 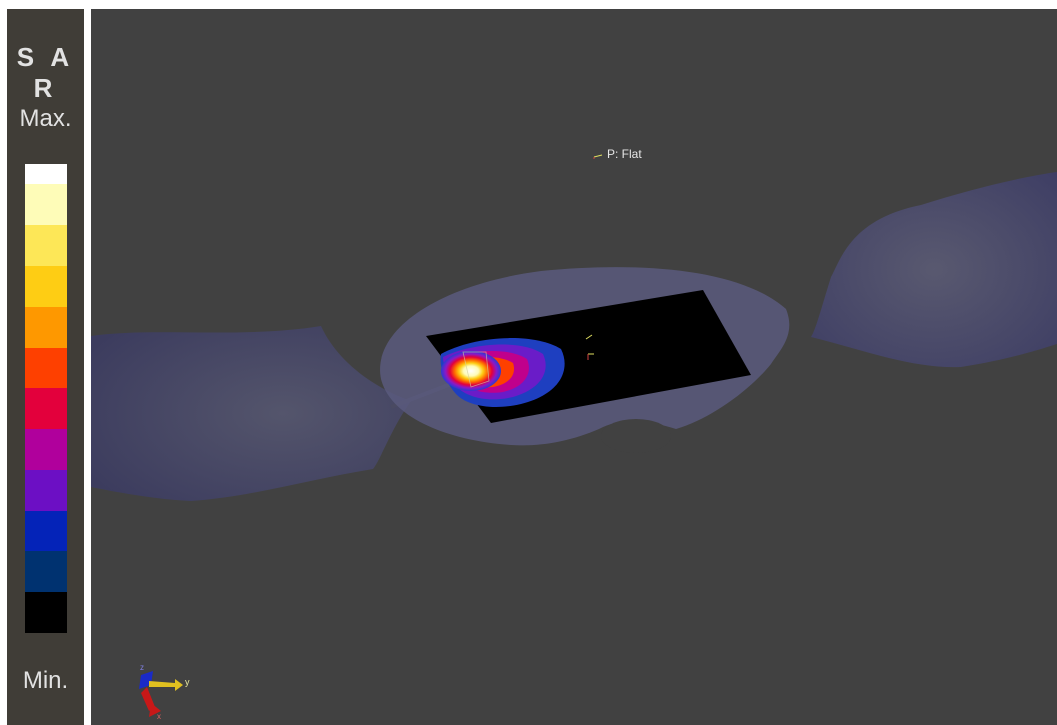 I want to click on probe-label: P: Flat, so click(x=624, y=154).